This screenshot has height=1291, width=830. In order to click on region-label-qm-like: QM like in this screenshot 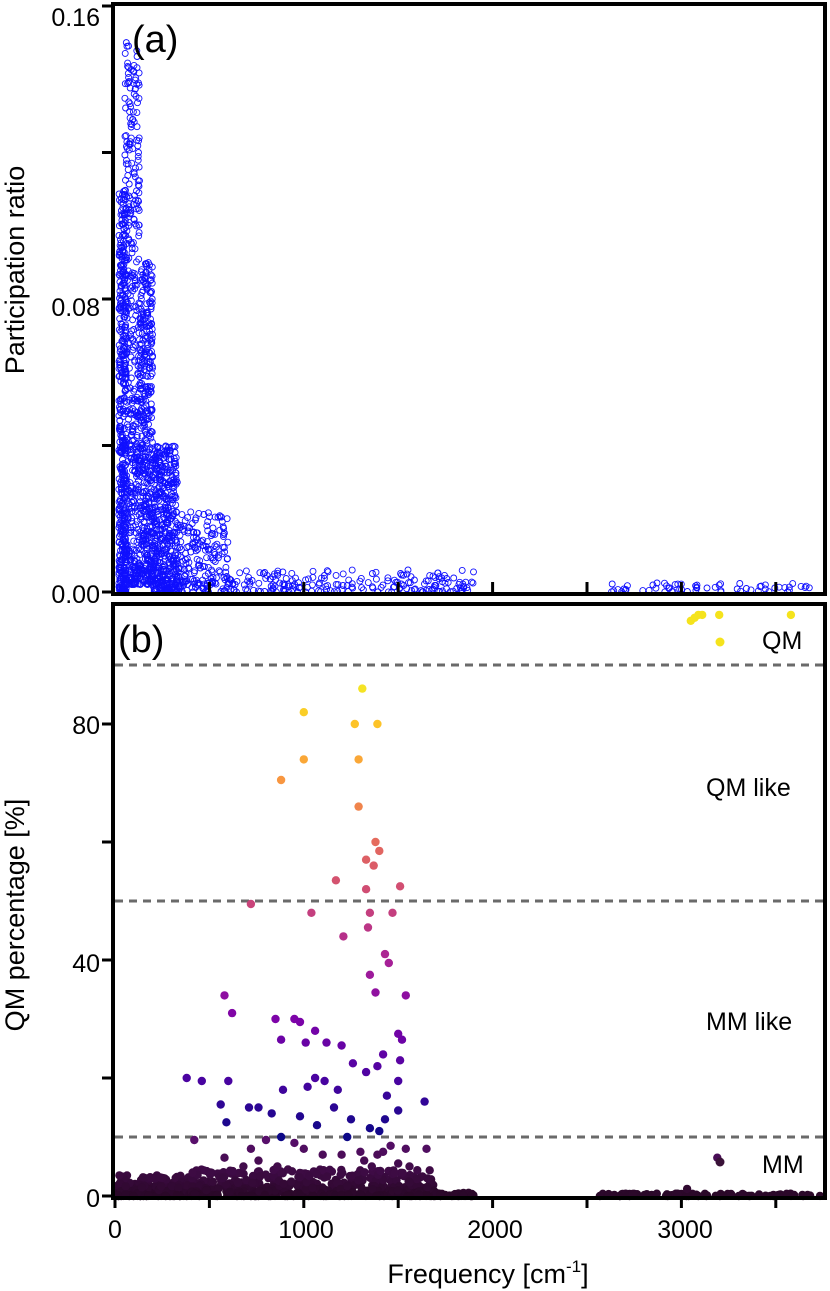, I will do `click(748, 788)`.